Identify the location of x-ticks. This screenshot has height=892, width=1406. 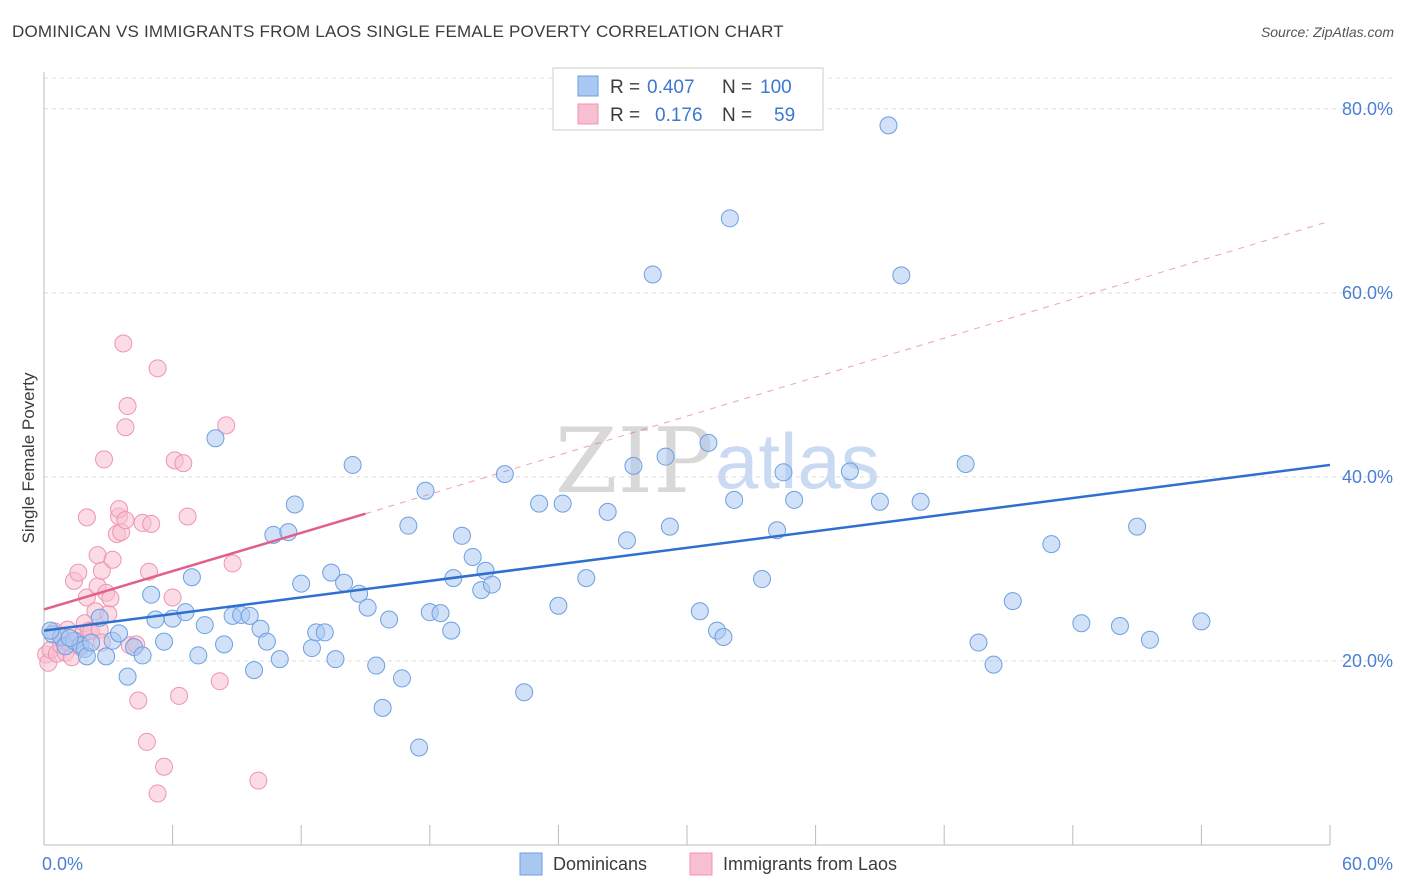
(687, 835).